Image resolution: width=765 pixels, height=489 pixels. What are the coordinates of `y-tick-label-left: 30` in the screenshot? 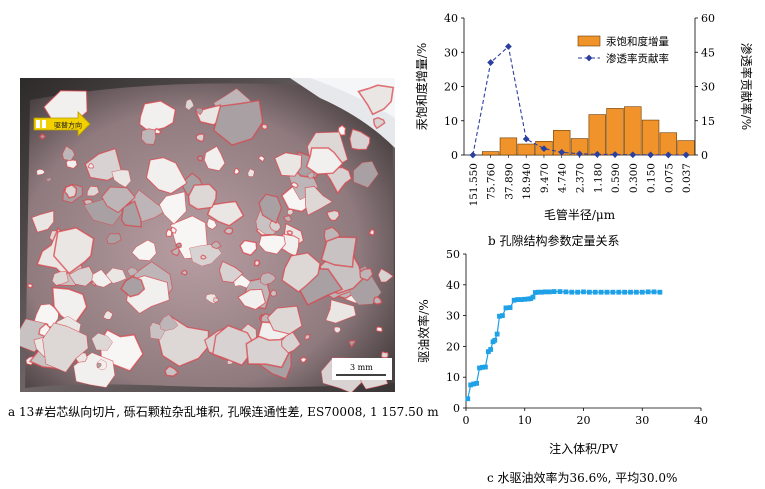 It's located at (451, 52).